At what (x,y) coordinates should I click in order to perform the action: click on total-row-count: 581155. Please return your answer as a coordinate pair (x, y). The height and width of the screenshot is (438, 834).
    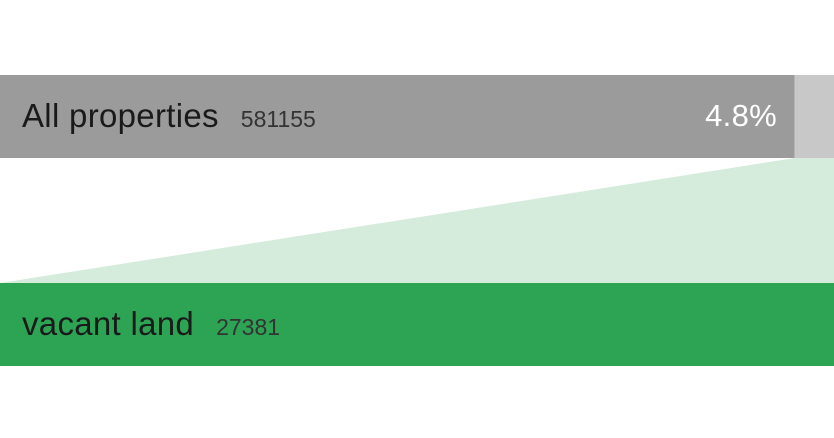
    Looking at the image, I should click on (278, 119).